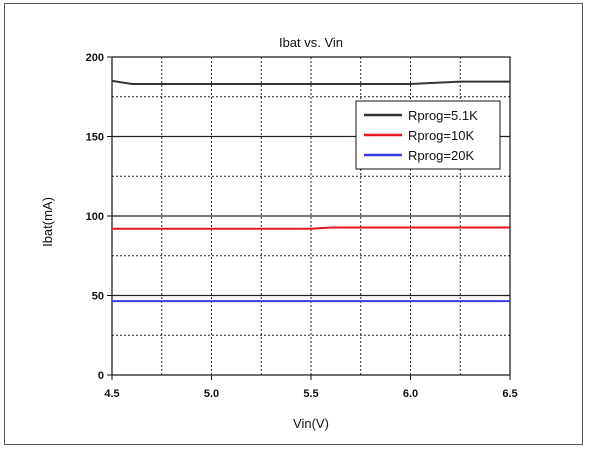 Image resolution: width=589 pixels, height=450 pixels. Describe the element at coordinates (47, 222) in the screenshot. I see `y-axis-title: Ibat(mA)` at that location.